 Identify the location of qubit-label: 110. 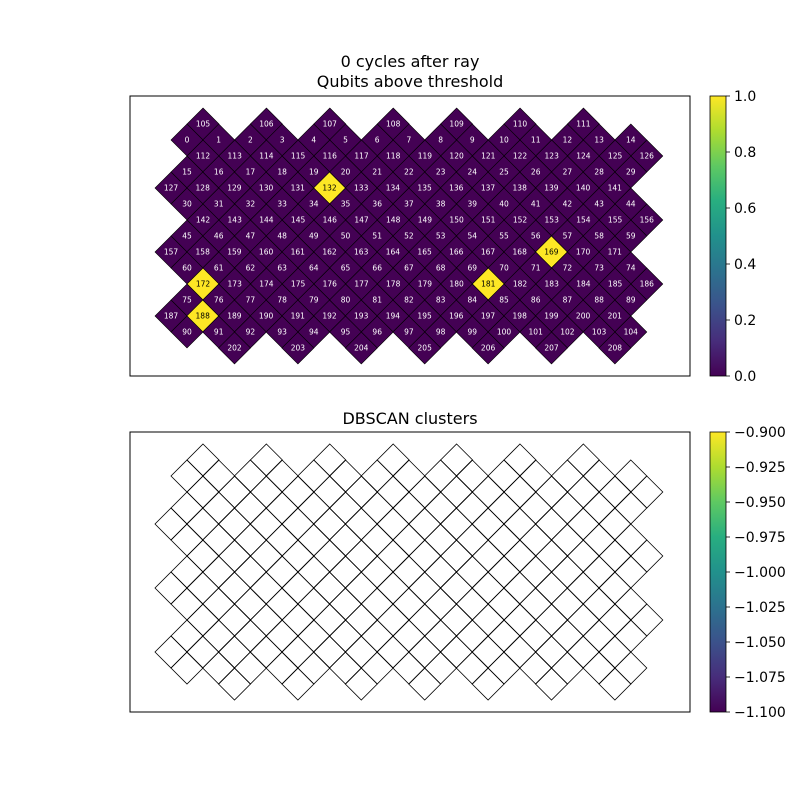
(520, 124).